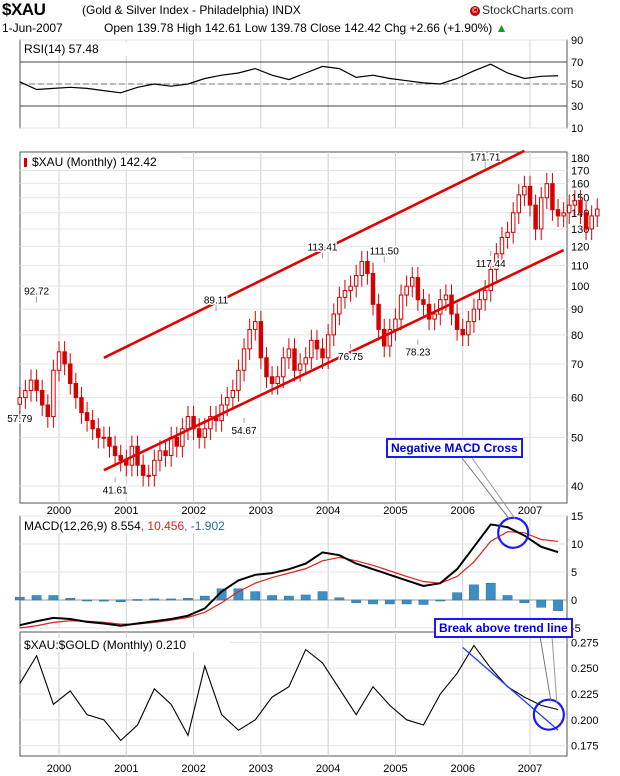  What do you see at coordinates (350, 357) in the screenshot?
I see `price-annotation: 76.75` at bounding box center [350, 357].